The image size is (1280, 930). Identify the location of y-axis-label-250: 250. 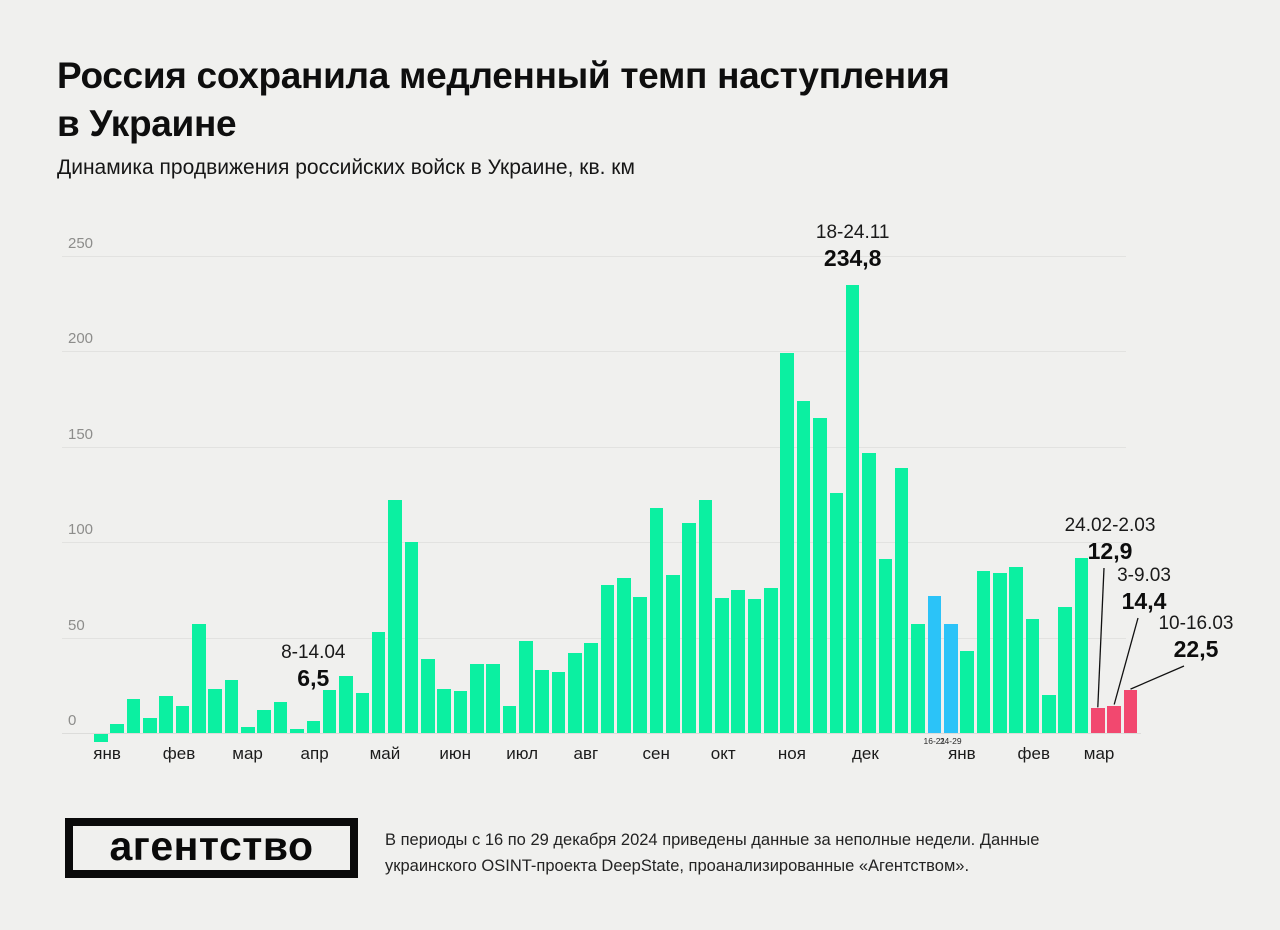
(81, 243).